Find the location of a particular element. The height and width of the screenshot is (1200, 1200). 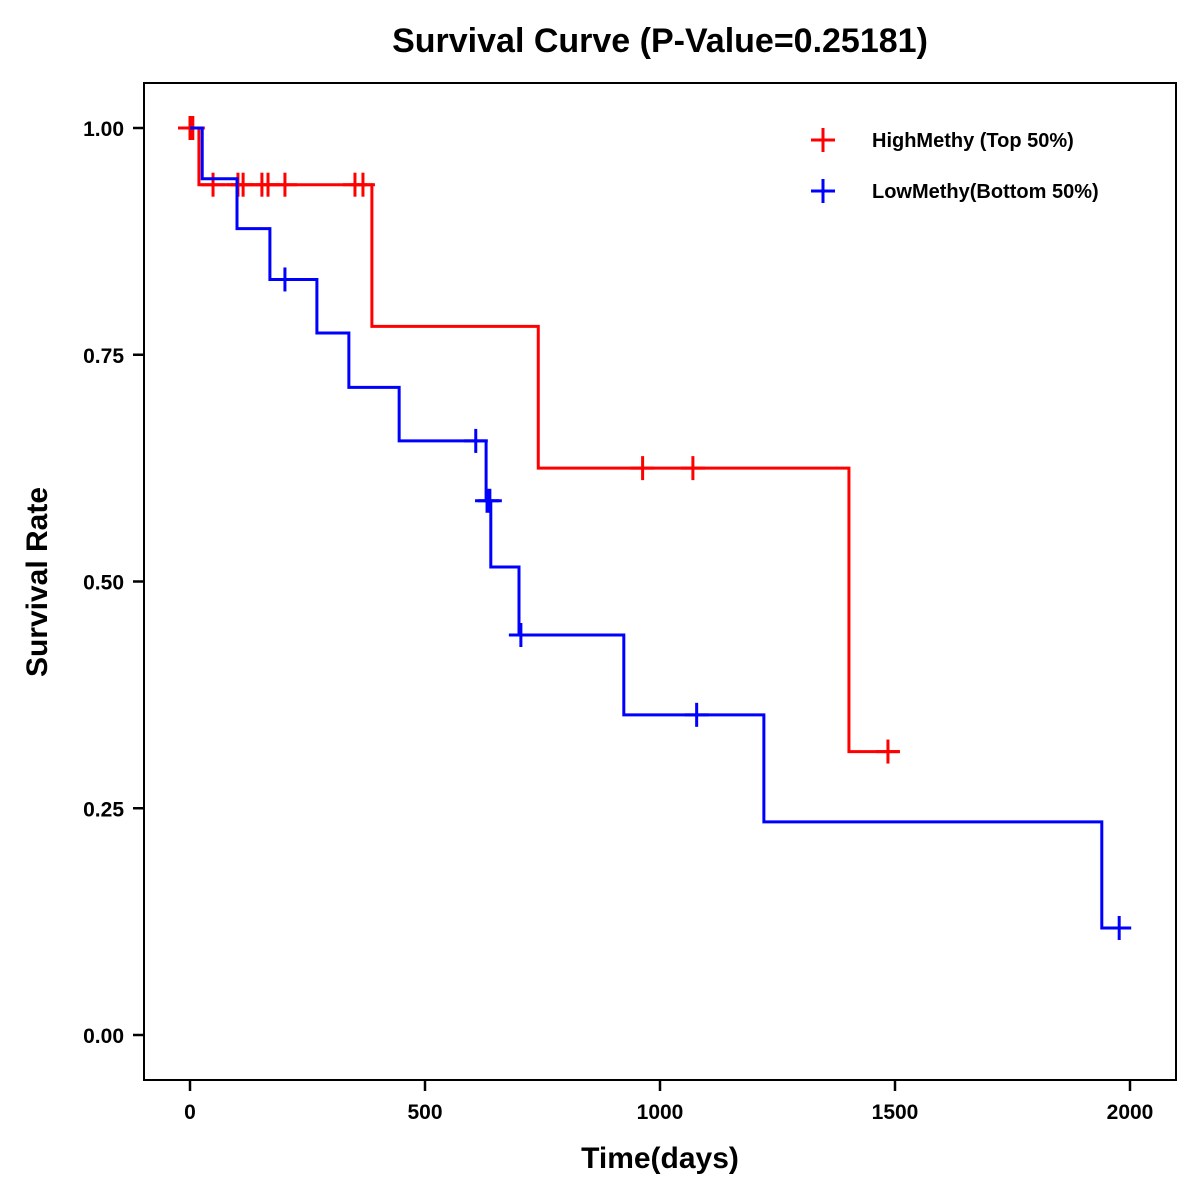

x-tick-label: 0 is located at coordinates (190, 1112).